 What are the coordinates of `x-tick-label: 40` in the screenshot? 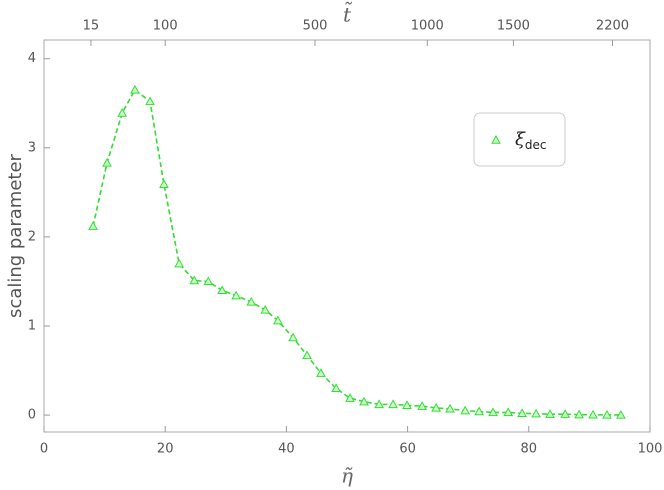 It's located at (286, 449).